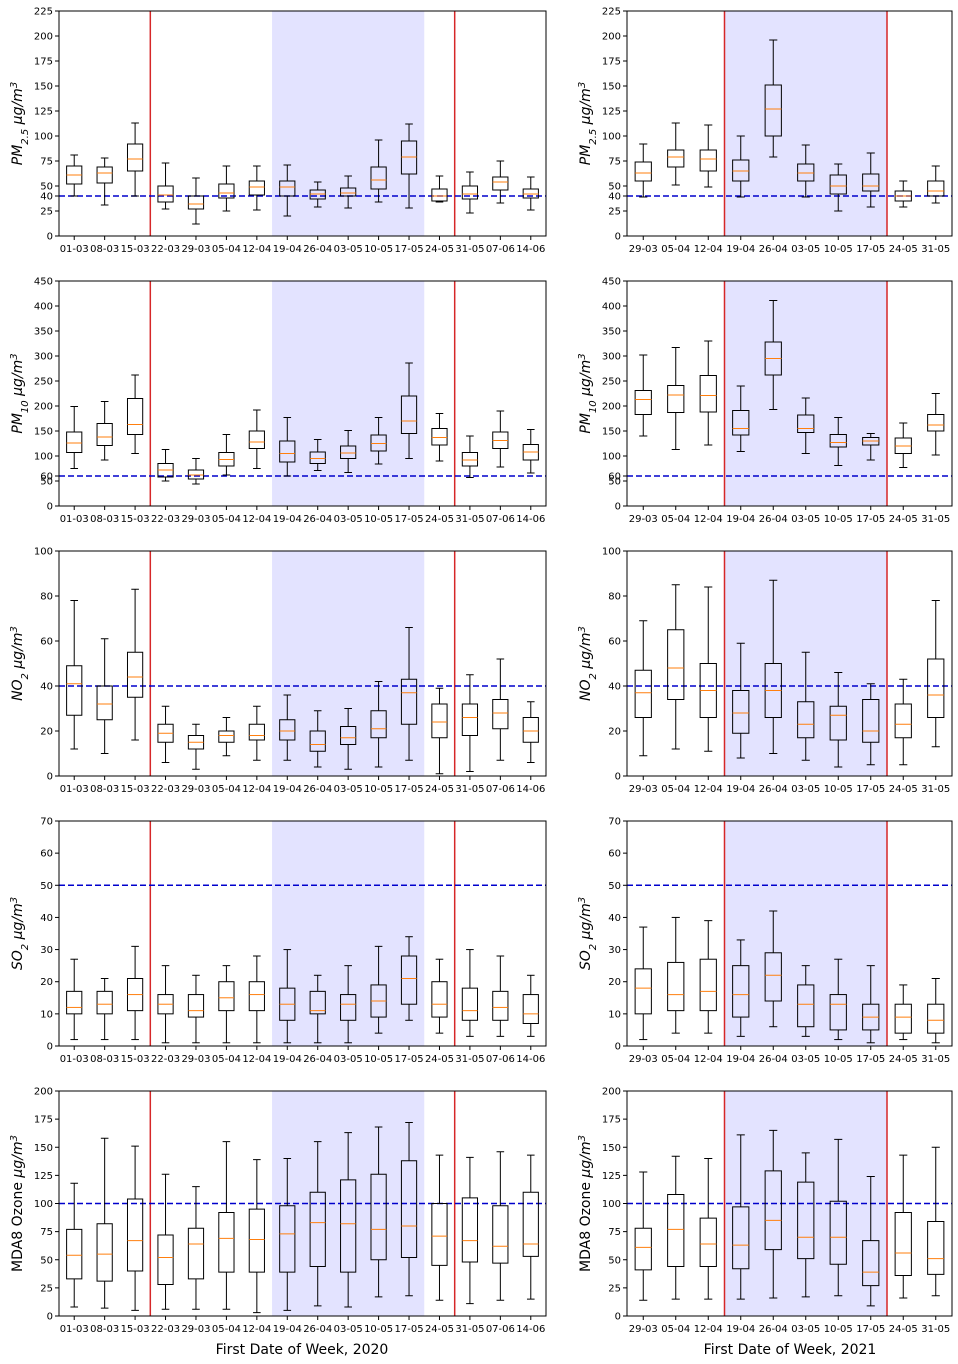 The width and height of the screenshot is (958, 1364). Describe the element at coordinates (469, 1059) in the screenshot. I see `x-tick-label: 31-05` at that location.